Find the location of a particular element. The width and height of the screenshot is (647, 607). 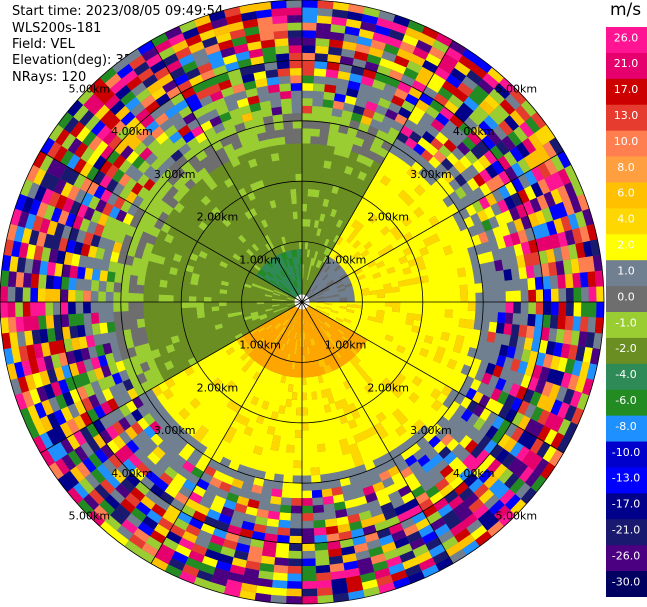

field-label: Field: VEL is located at coordinates (43, 44).